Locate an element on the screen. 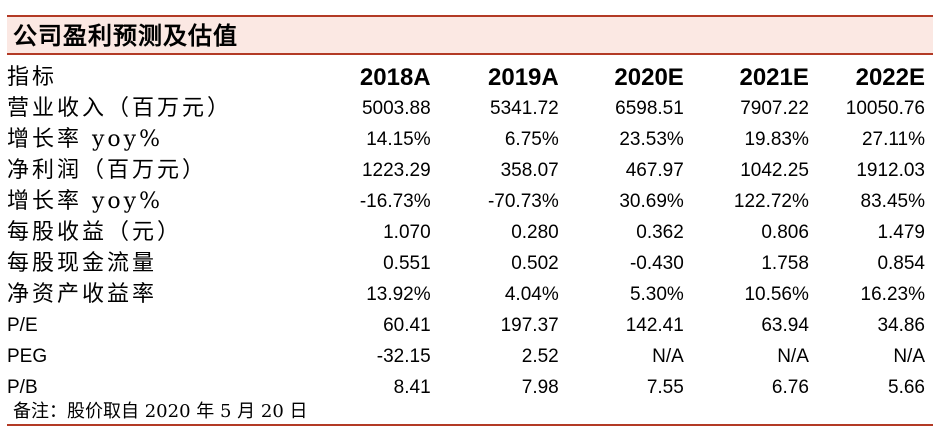  cell-value: -32.15 is located at coordinates (403, 356).